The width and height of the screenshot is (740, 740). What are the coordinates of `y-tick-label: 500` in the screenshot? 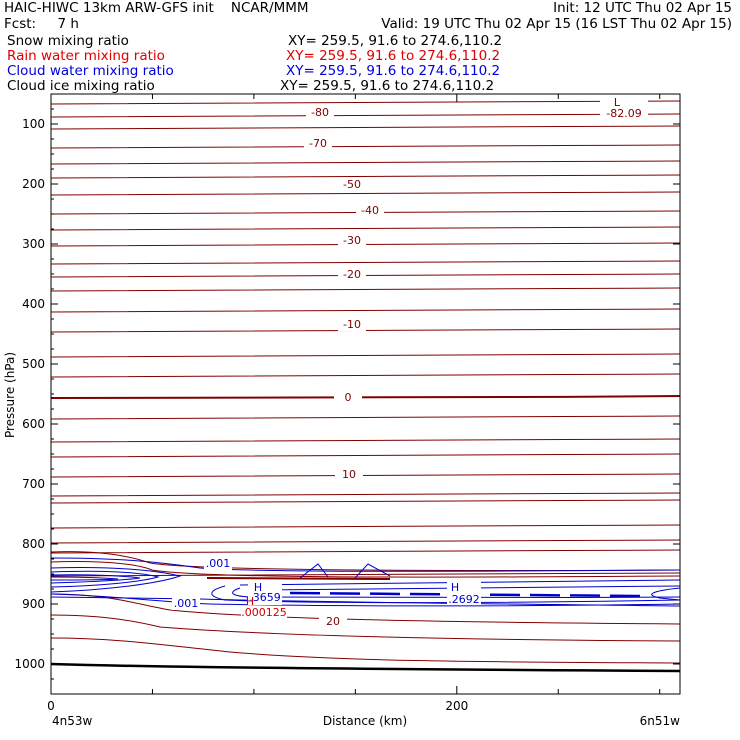 It's located at (33, 364).